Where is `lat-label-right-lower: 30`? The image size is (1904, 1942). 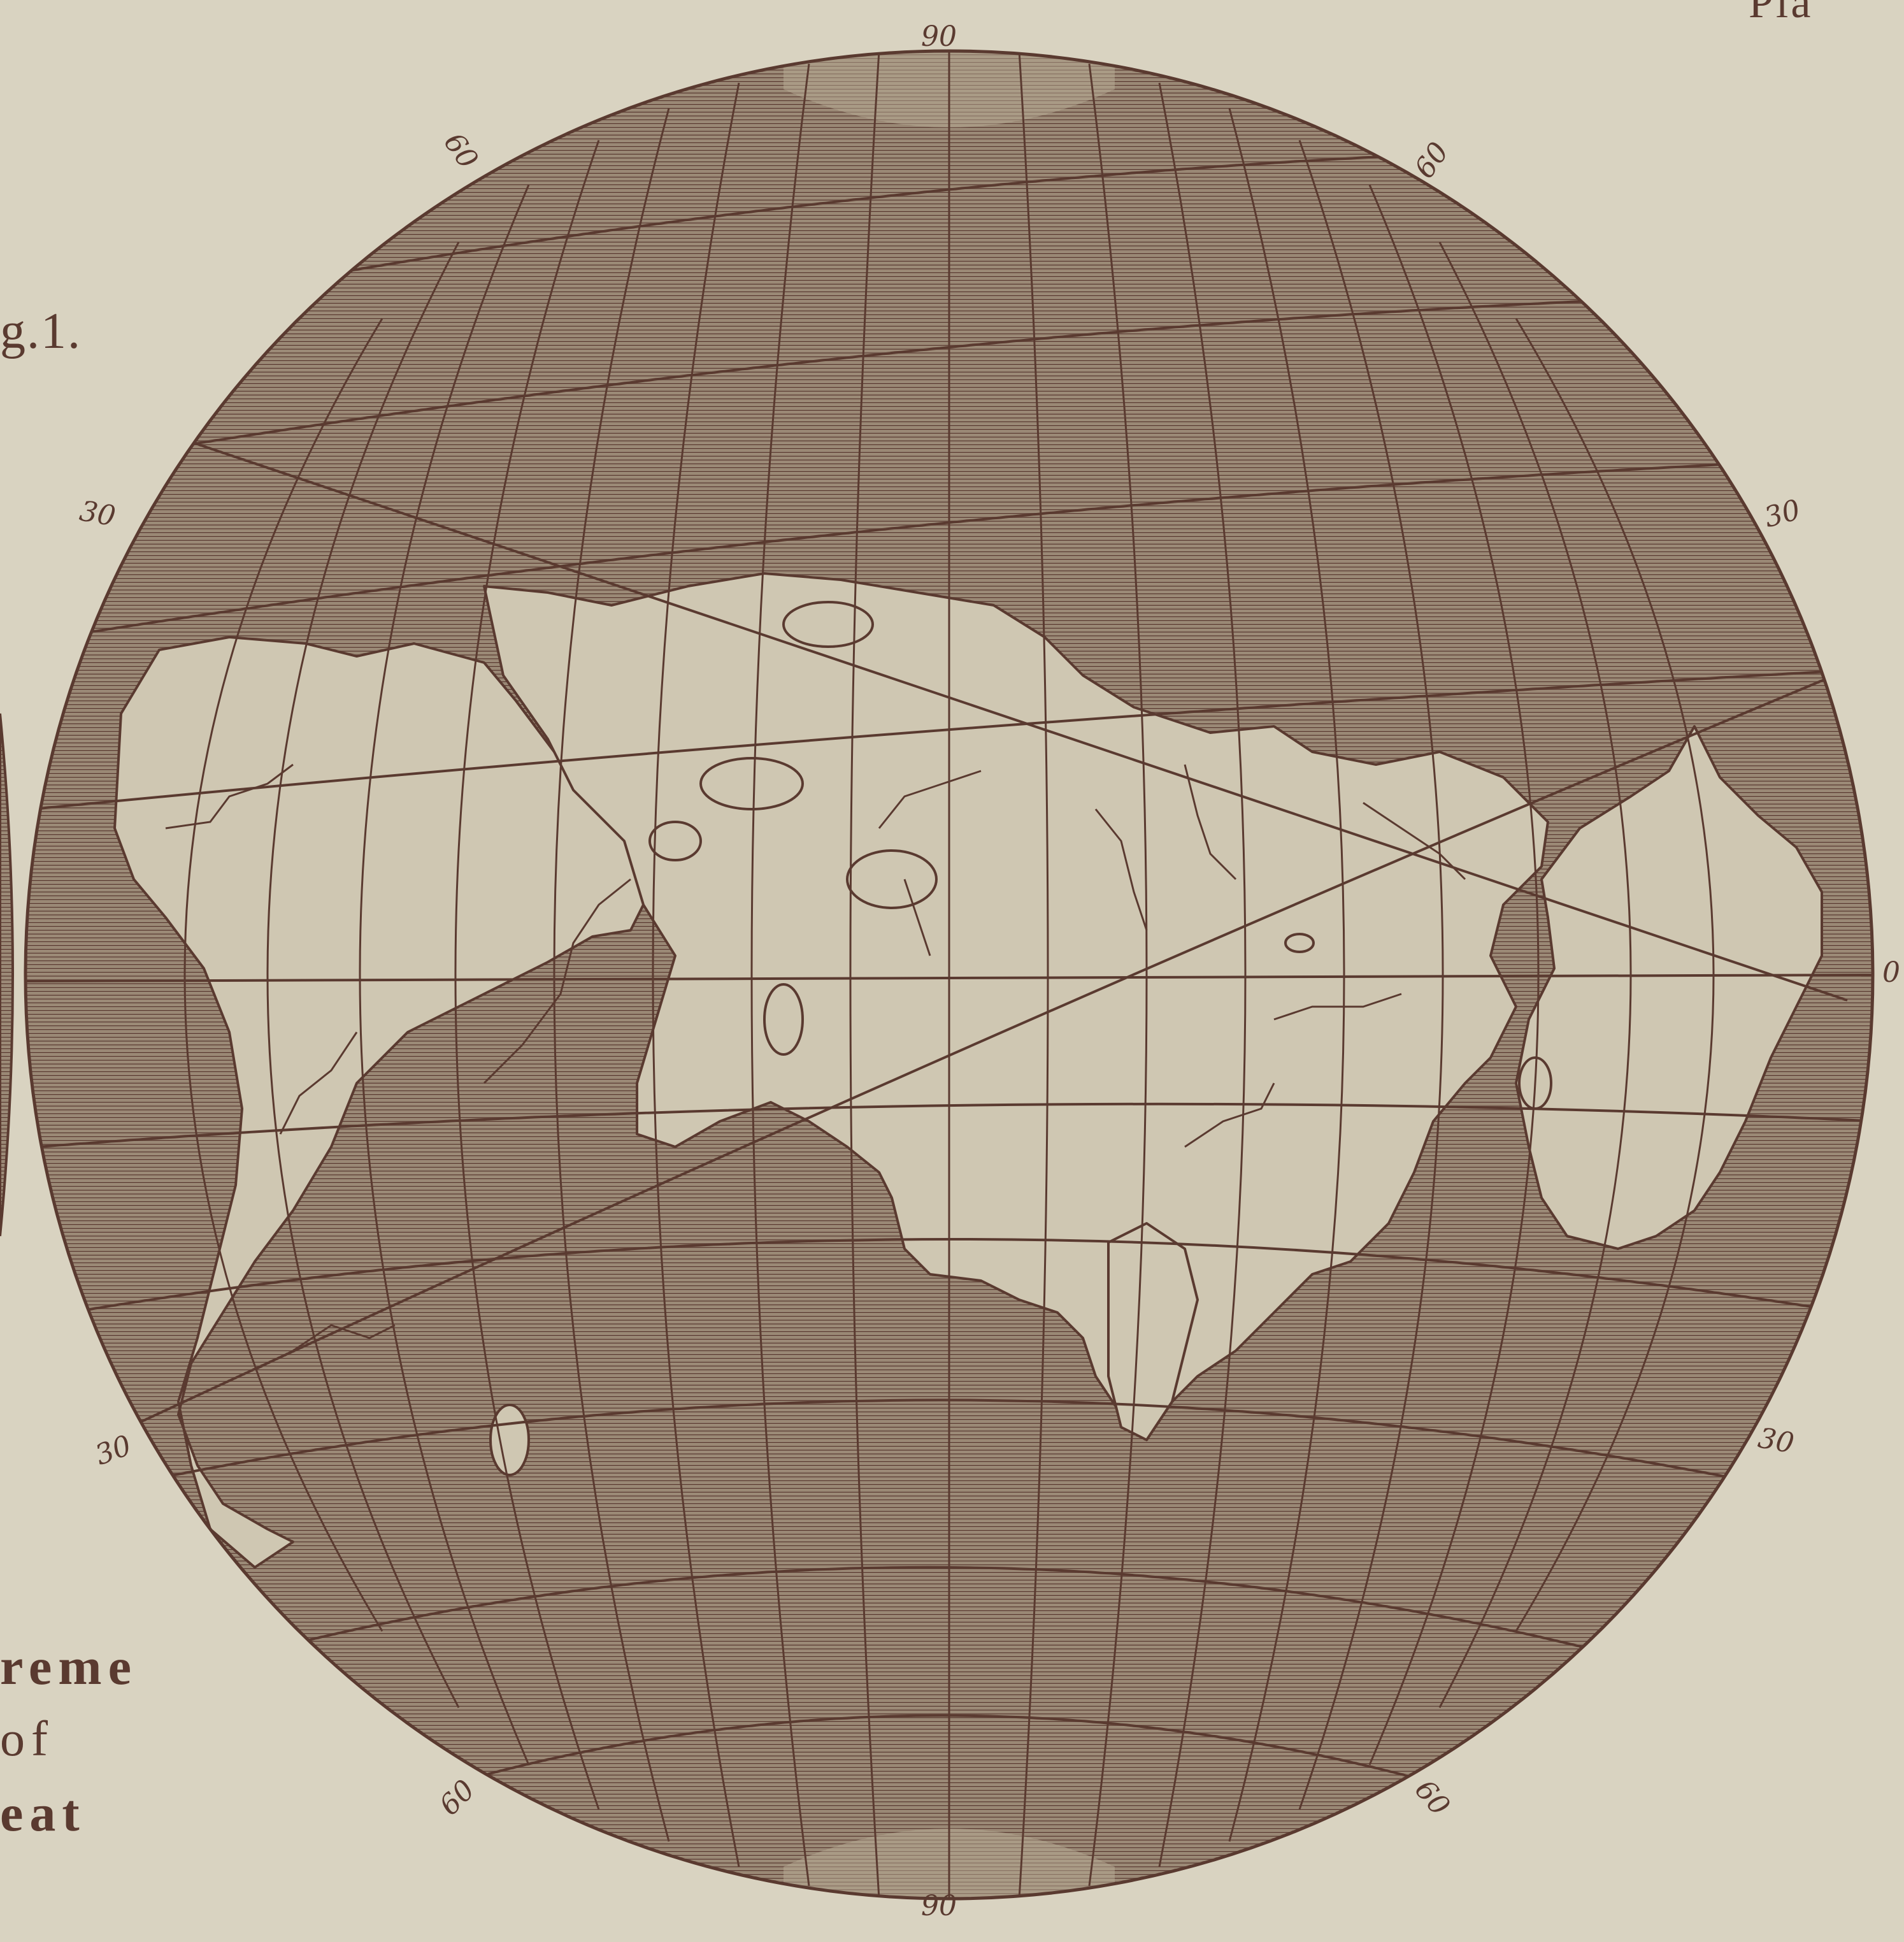
lat-label-right-lower: 30 is located at coordinates (1777, 1441).